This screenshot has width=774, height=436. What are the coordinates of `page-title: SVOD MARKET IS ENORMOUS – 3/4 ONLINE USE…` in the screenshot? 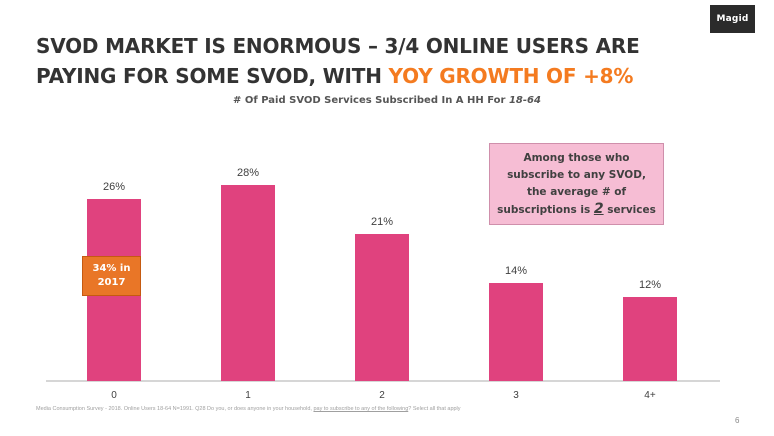 It's located at (376, 61).